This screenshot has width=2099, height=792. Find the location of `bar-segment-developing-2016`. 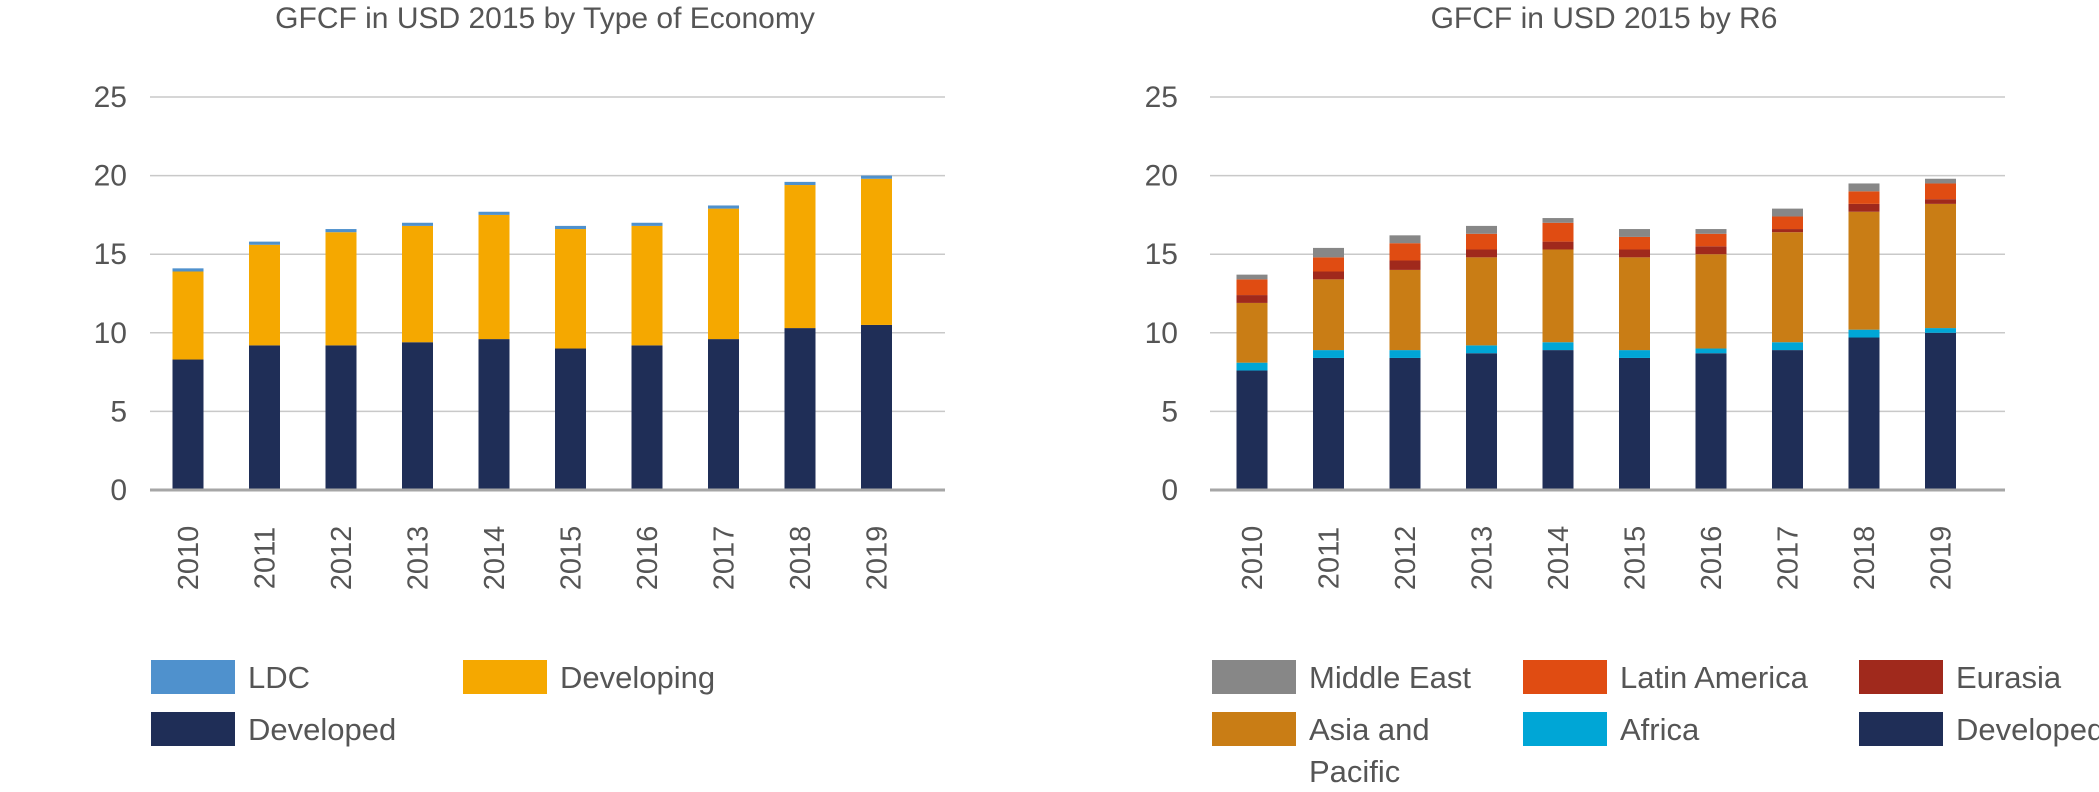

bar-segment-developing-2016 is located at coordinates (647, 285).